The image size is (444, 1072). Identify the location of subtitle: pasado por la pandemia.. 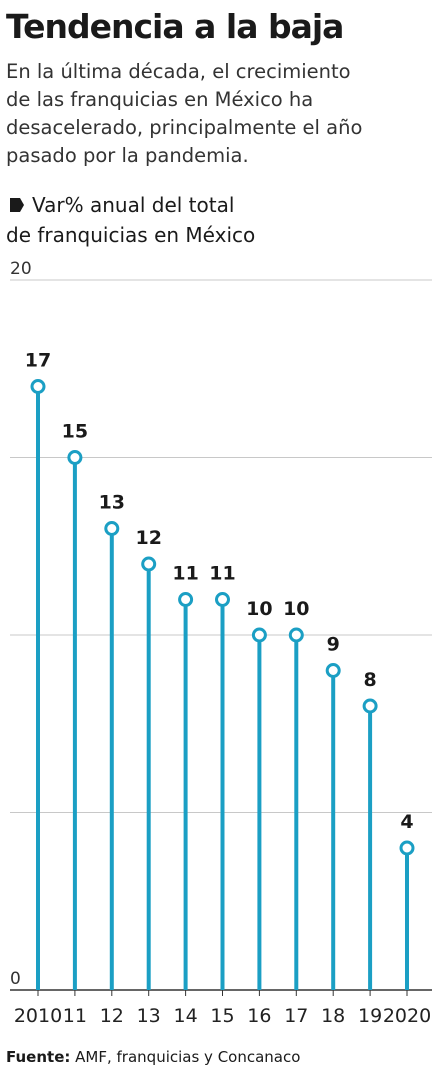
(127, 155).